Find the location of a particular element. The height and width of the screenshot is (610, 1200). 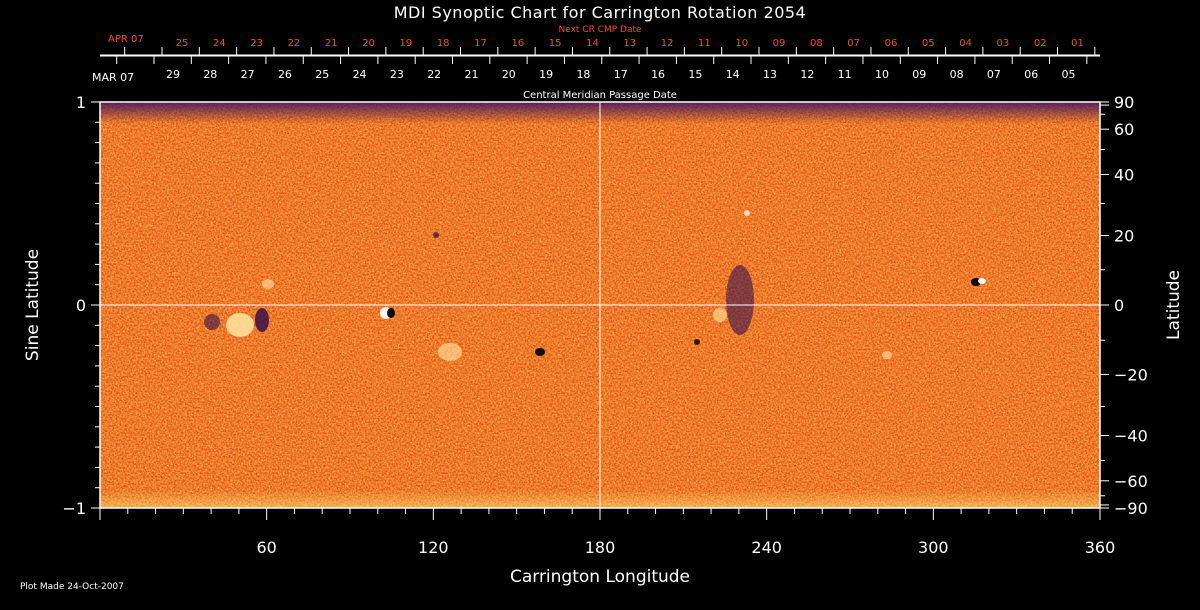

y-left-tick-label: −1 is located at coordinates (74, 508).